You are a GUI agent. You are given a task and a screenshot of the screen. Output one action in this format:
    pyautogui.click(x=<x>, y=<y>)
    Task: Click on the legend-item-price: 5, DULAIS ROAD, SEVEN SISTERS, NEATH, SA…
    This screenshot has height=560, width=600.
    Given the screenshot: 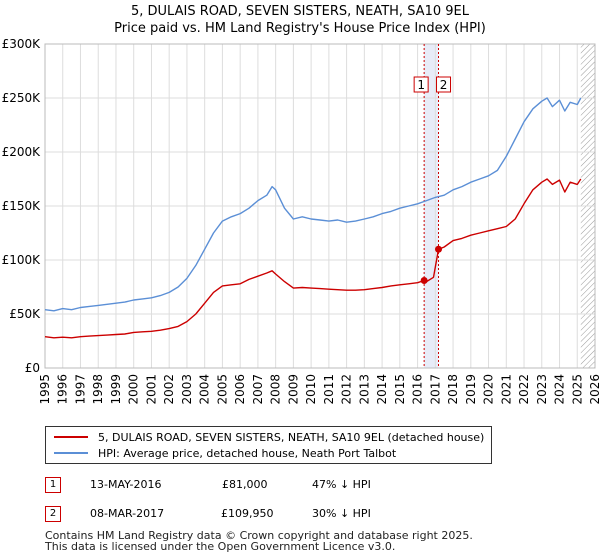 What is the action you would take?
    pyautogui.click(x=269, y=437)
    